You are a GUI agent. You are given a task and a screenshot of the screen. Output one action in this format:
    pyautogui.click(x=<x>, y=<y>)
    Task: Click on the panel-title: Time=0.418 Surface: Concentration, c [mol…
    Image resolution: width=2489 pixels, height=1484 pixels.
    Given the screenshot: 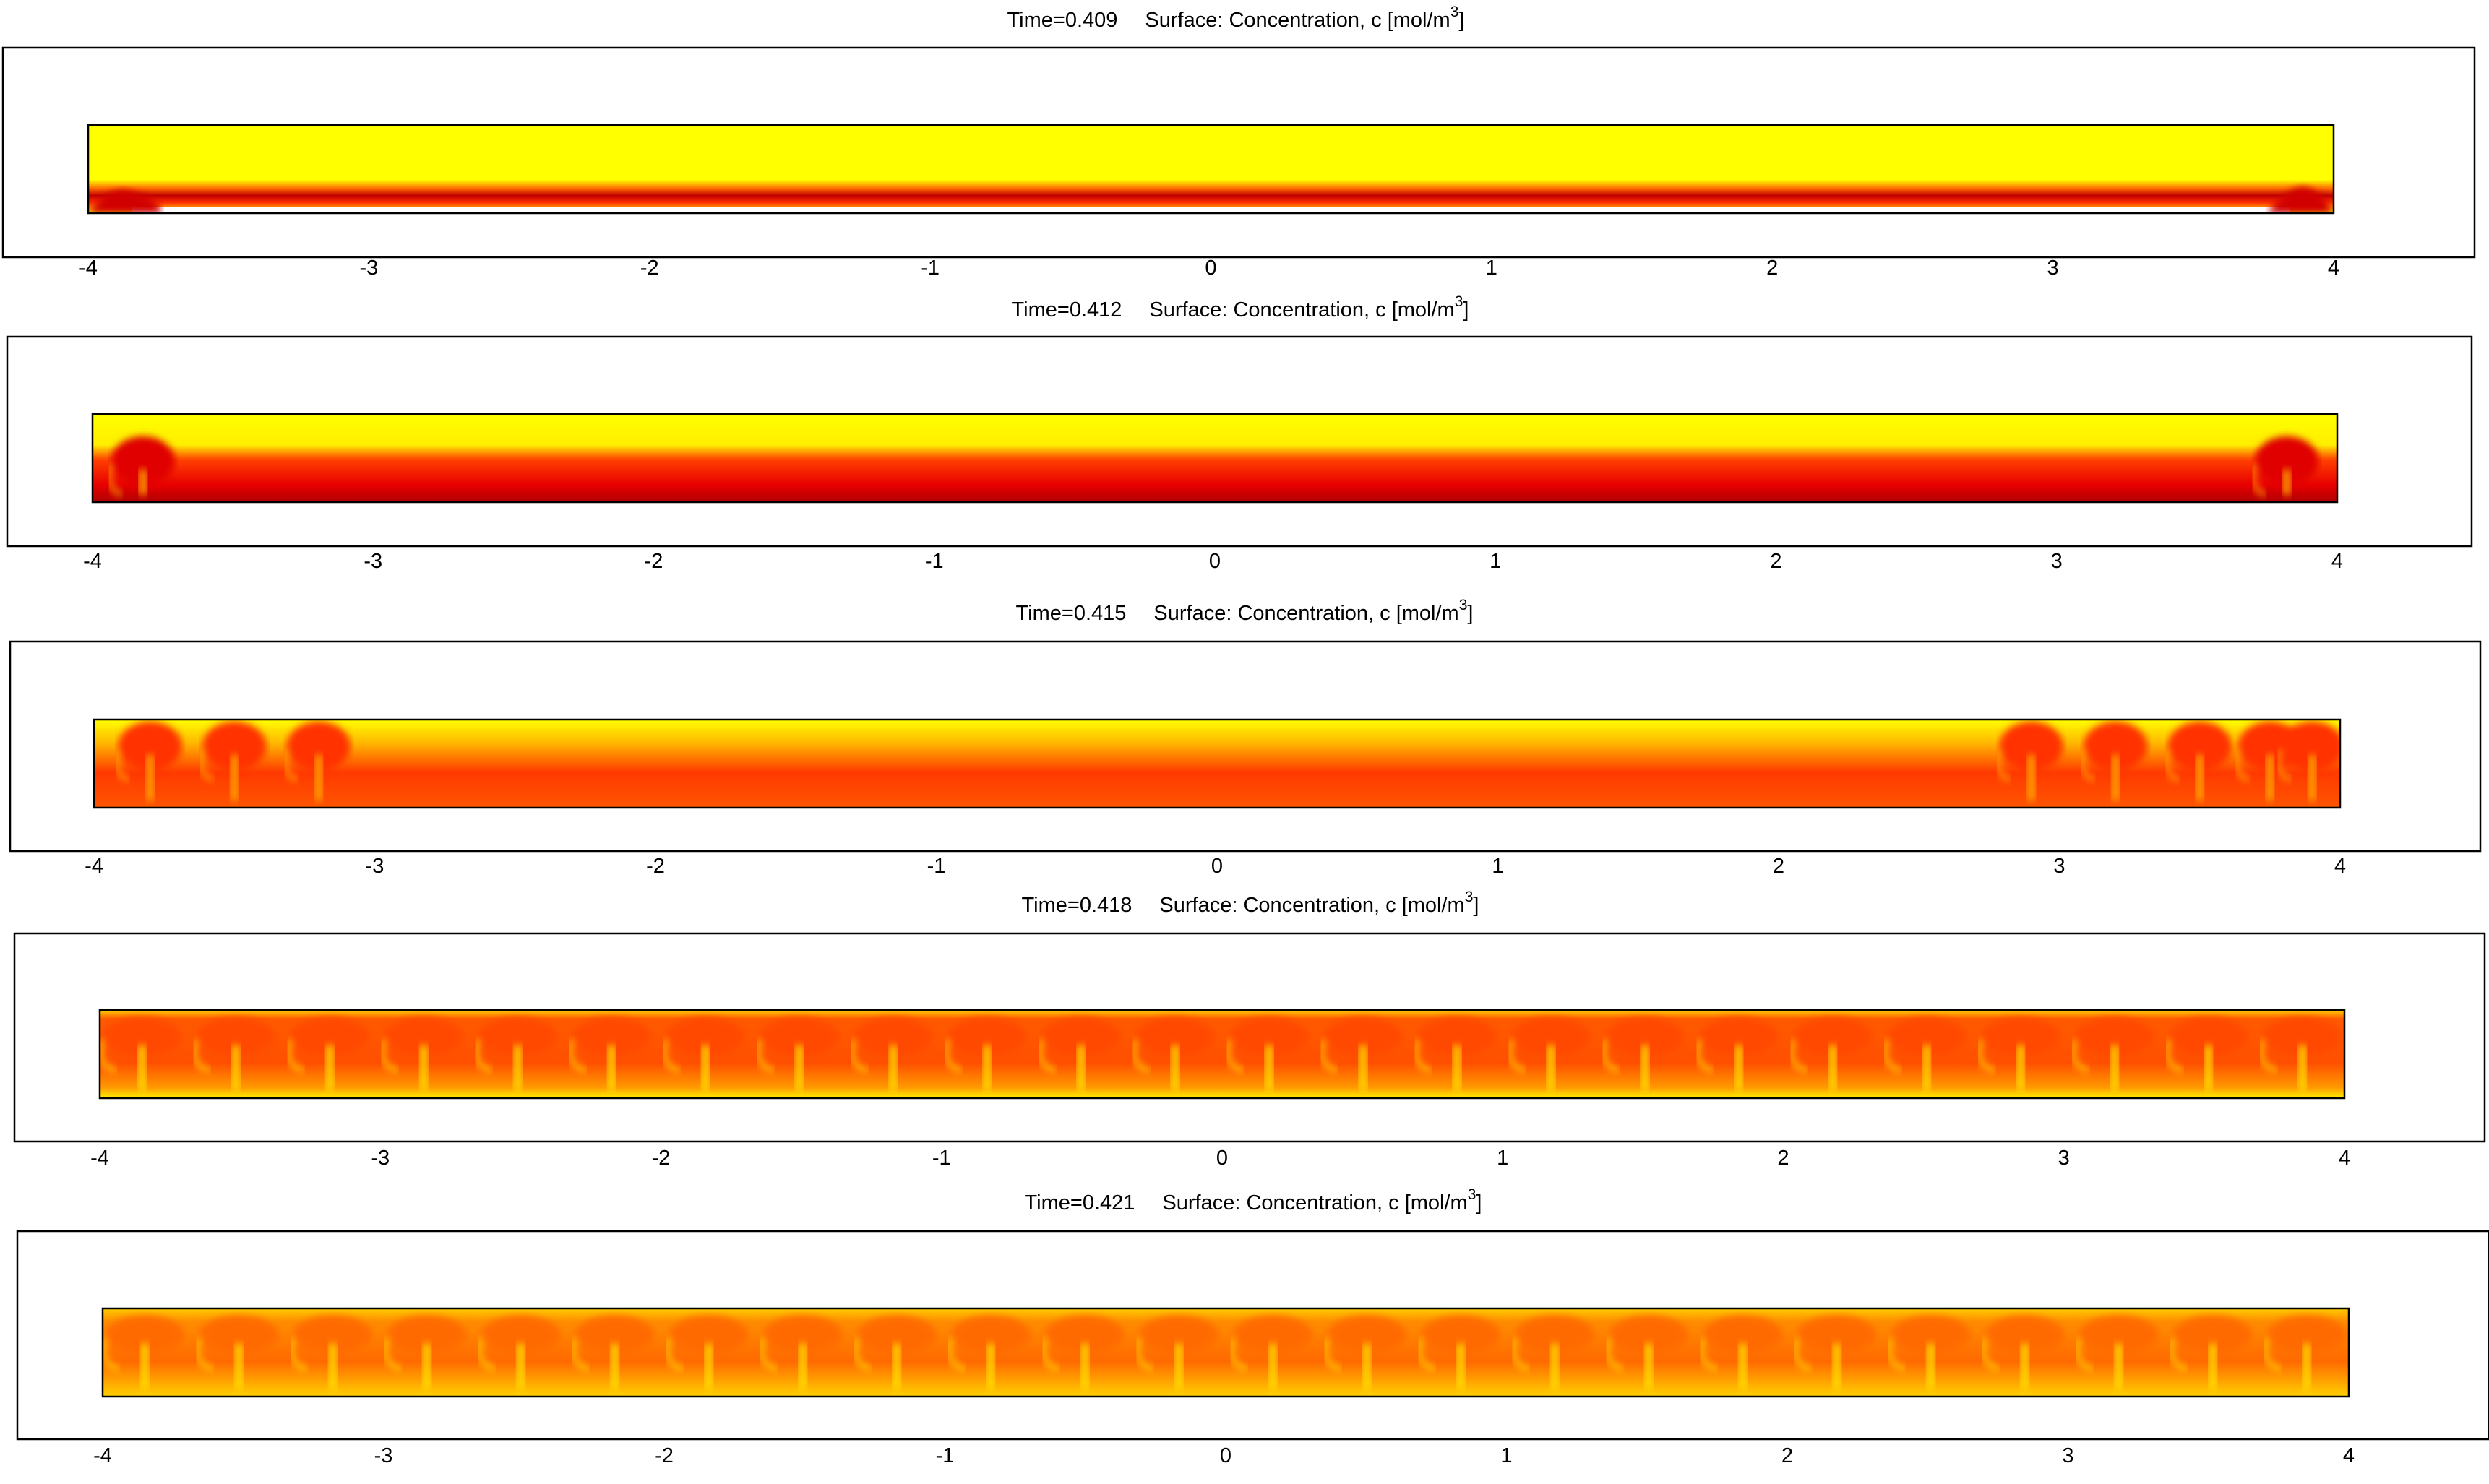 What is the action you would take?
    pyautogui.click(x=1251, y=903)
    